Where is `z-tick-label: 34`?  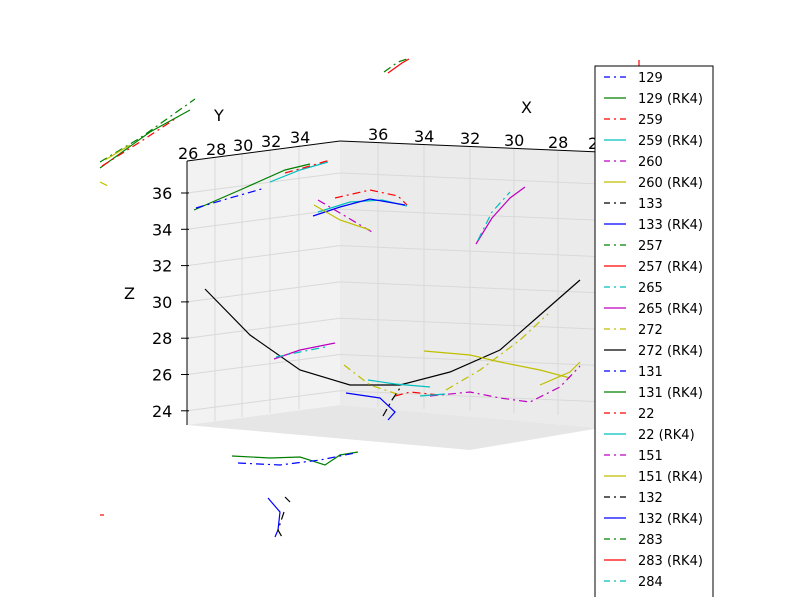
z-tick-label: 34 is located at coordinates (162, 229).